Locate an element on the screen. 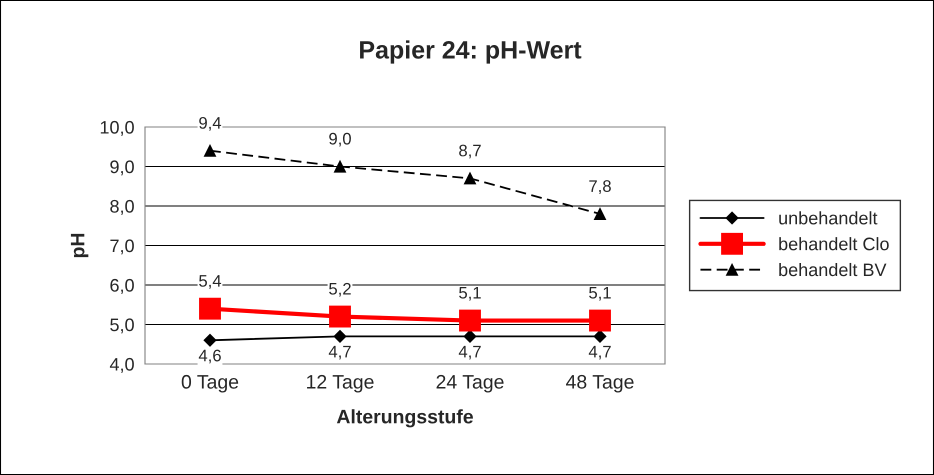  legend-label: behandelt Clo is located at coordinates (834, 243).